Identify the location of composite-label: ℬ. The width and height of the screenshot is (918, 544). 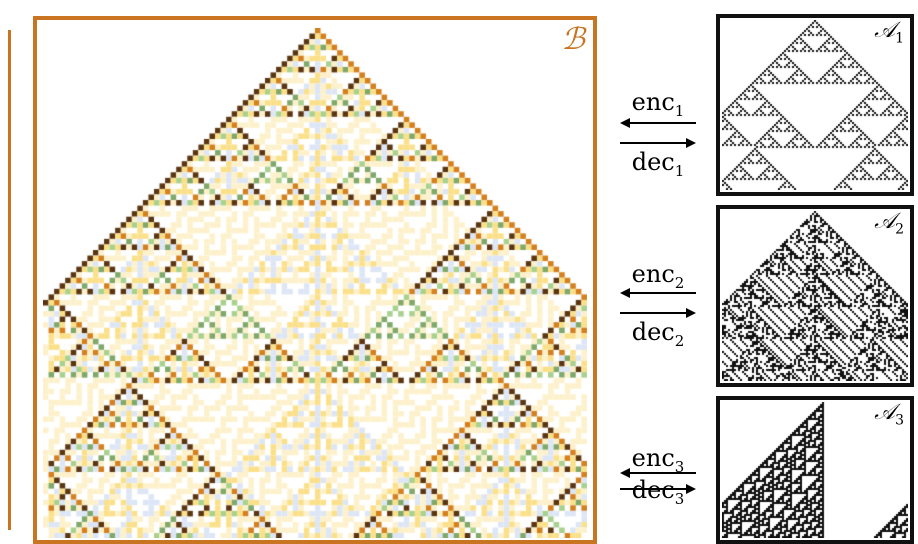
(573, 39).